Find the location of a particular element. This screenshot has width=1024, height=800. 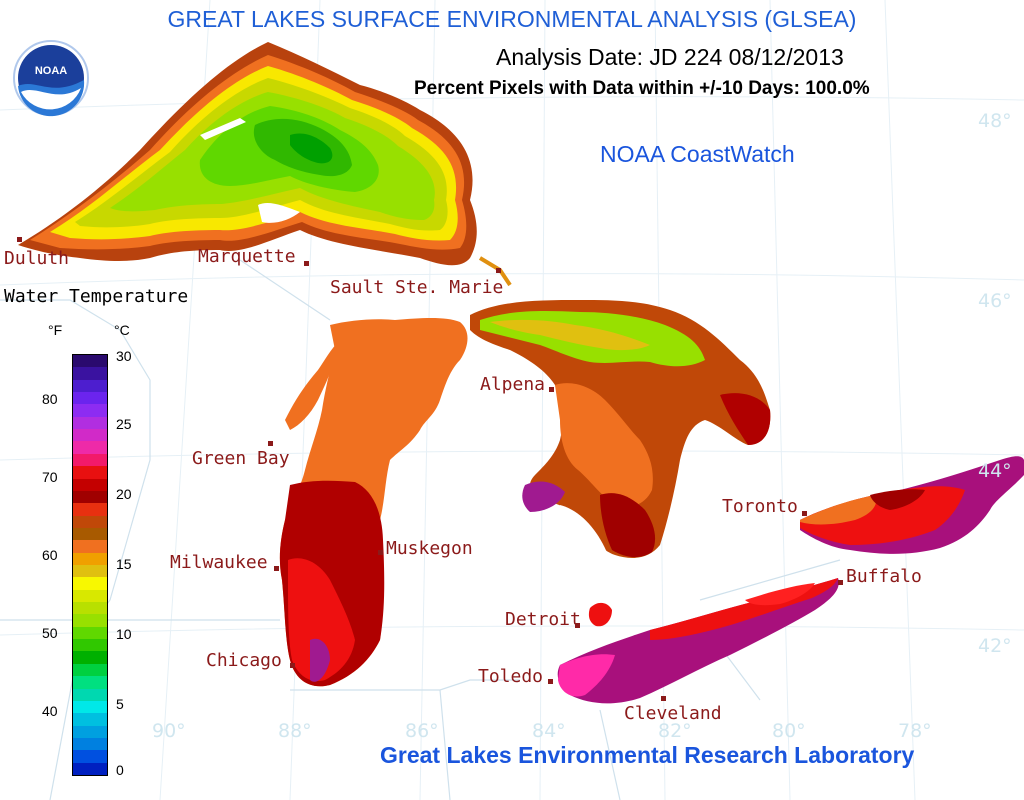

lat-label: 42° is located at coordinates (995, 646).